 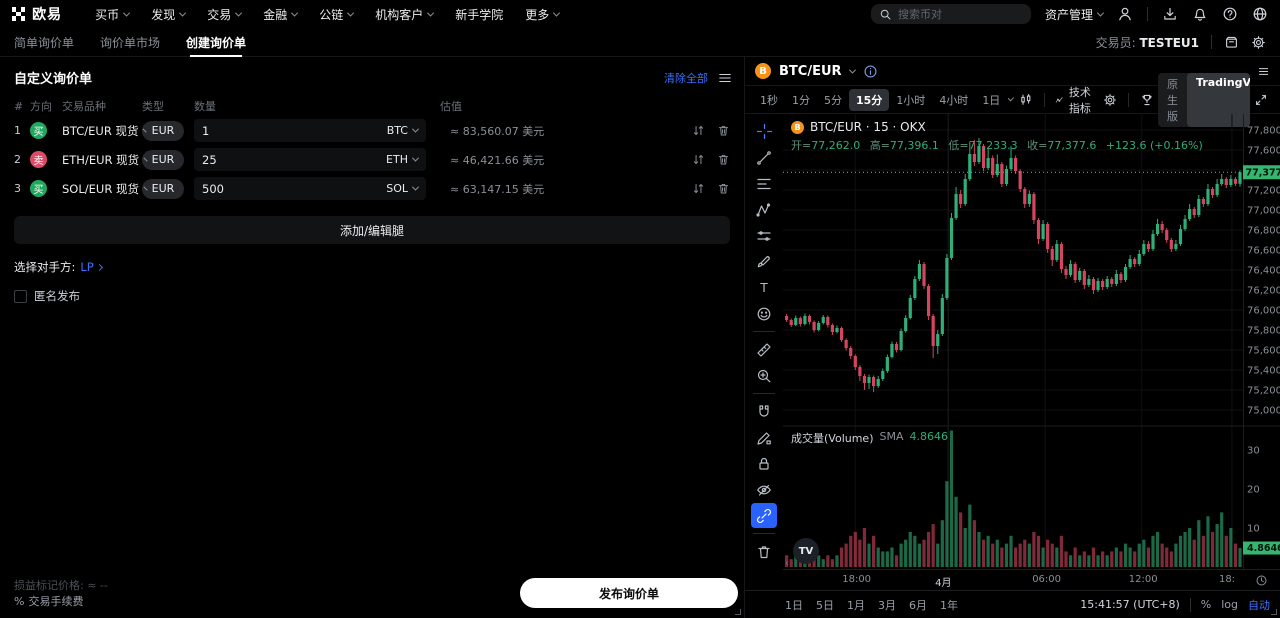 I want to click on range-1m: 1月, so click(x=856, y=605).